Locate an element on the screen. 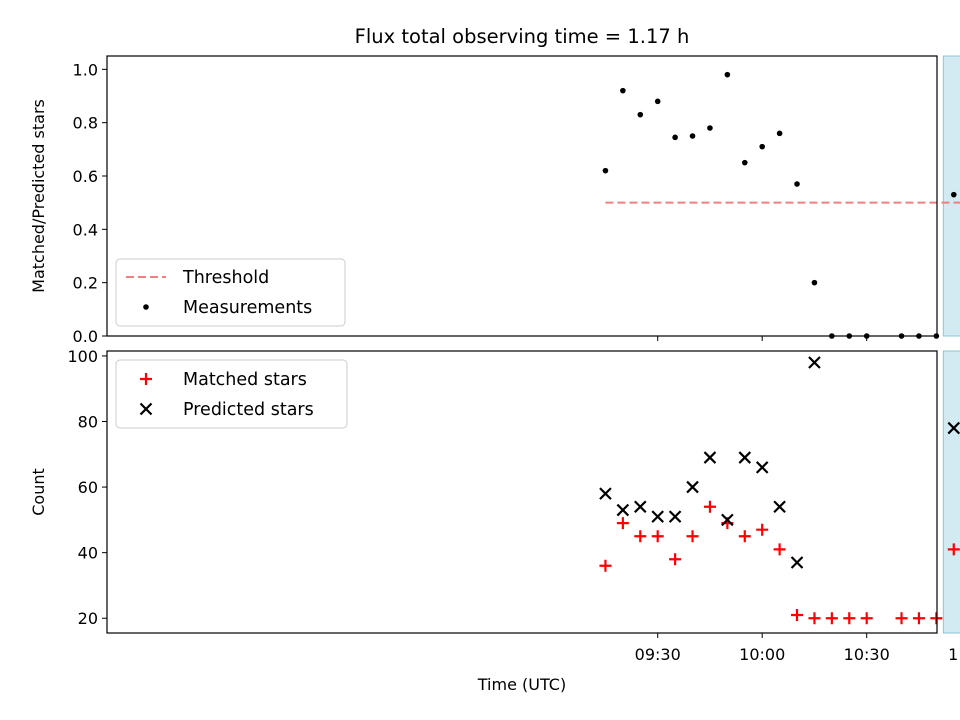 The width and height of the screenshot is (960, 720). y-tick-label: 0.6 is located at coordinates (85, 176).